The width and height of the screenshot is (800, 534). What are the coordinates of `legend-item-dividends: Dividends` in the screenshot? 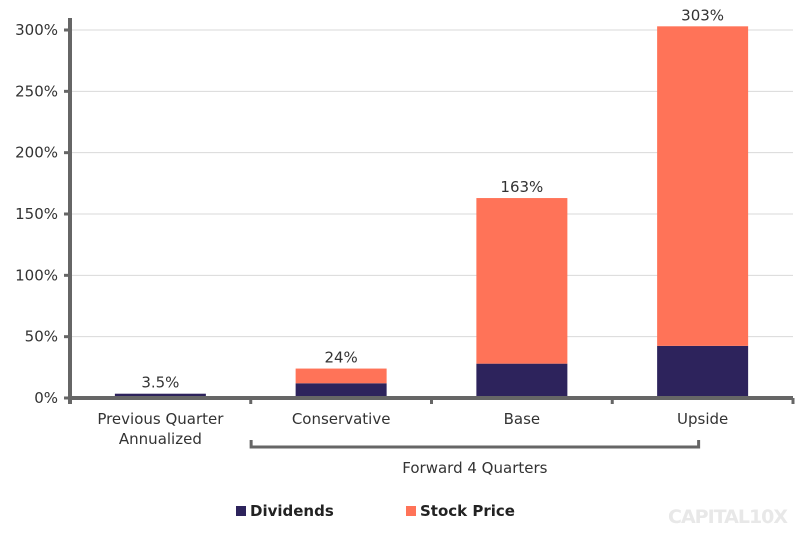 It's located at (285, 511).